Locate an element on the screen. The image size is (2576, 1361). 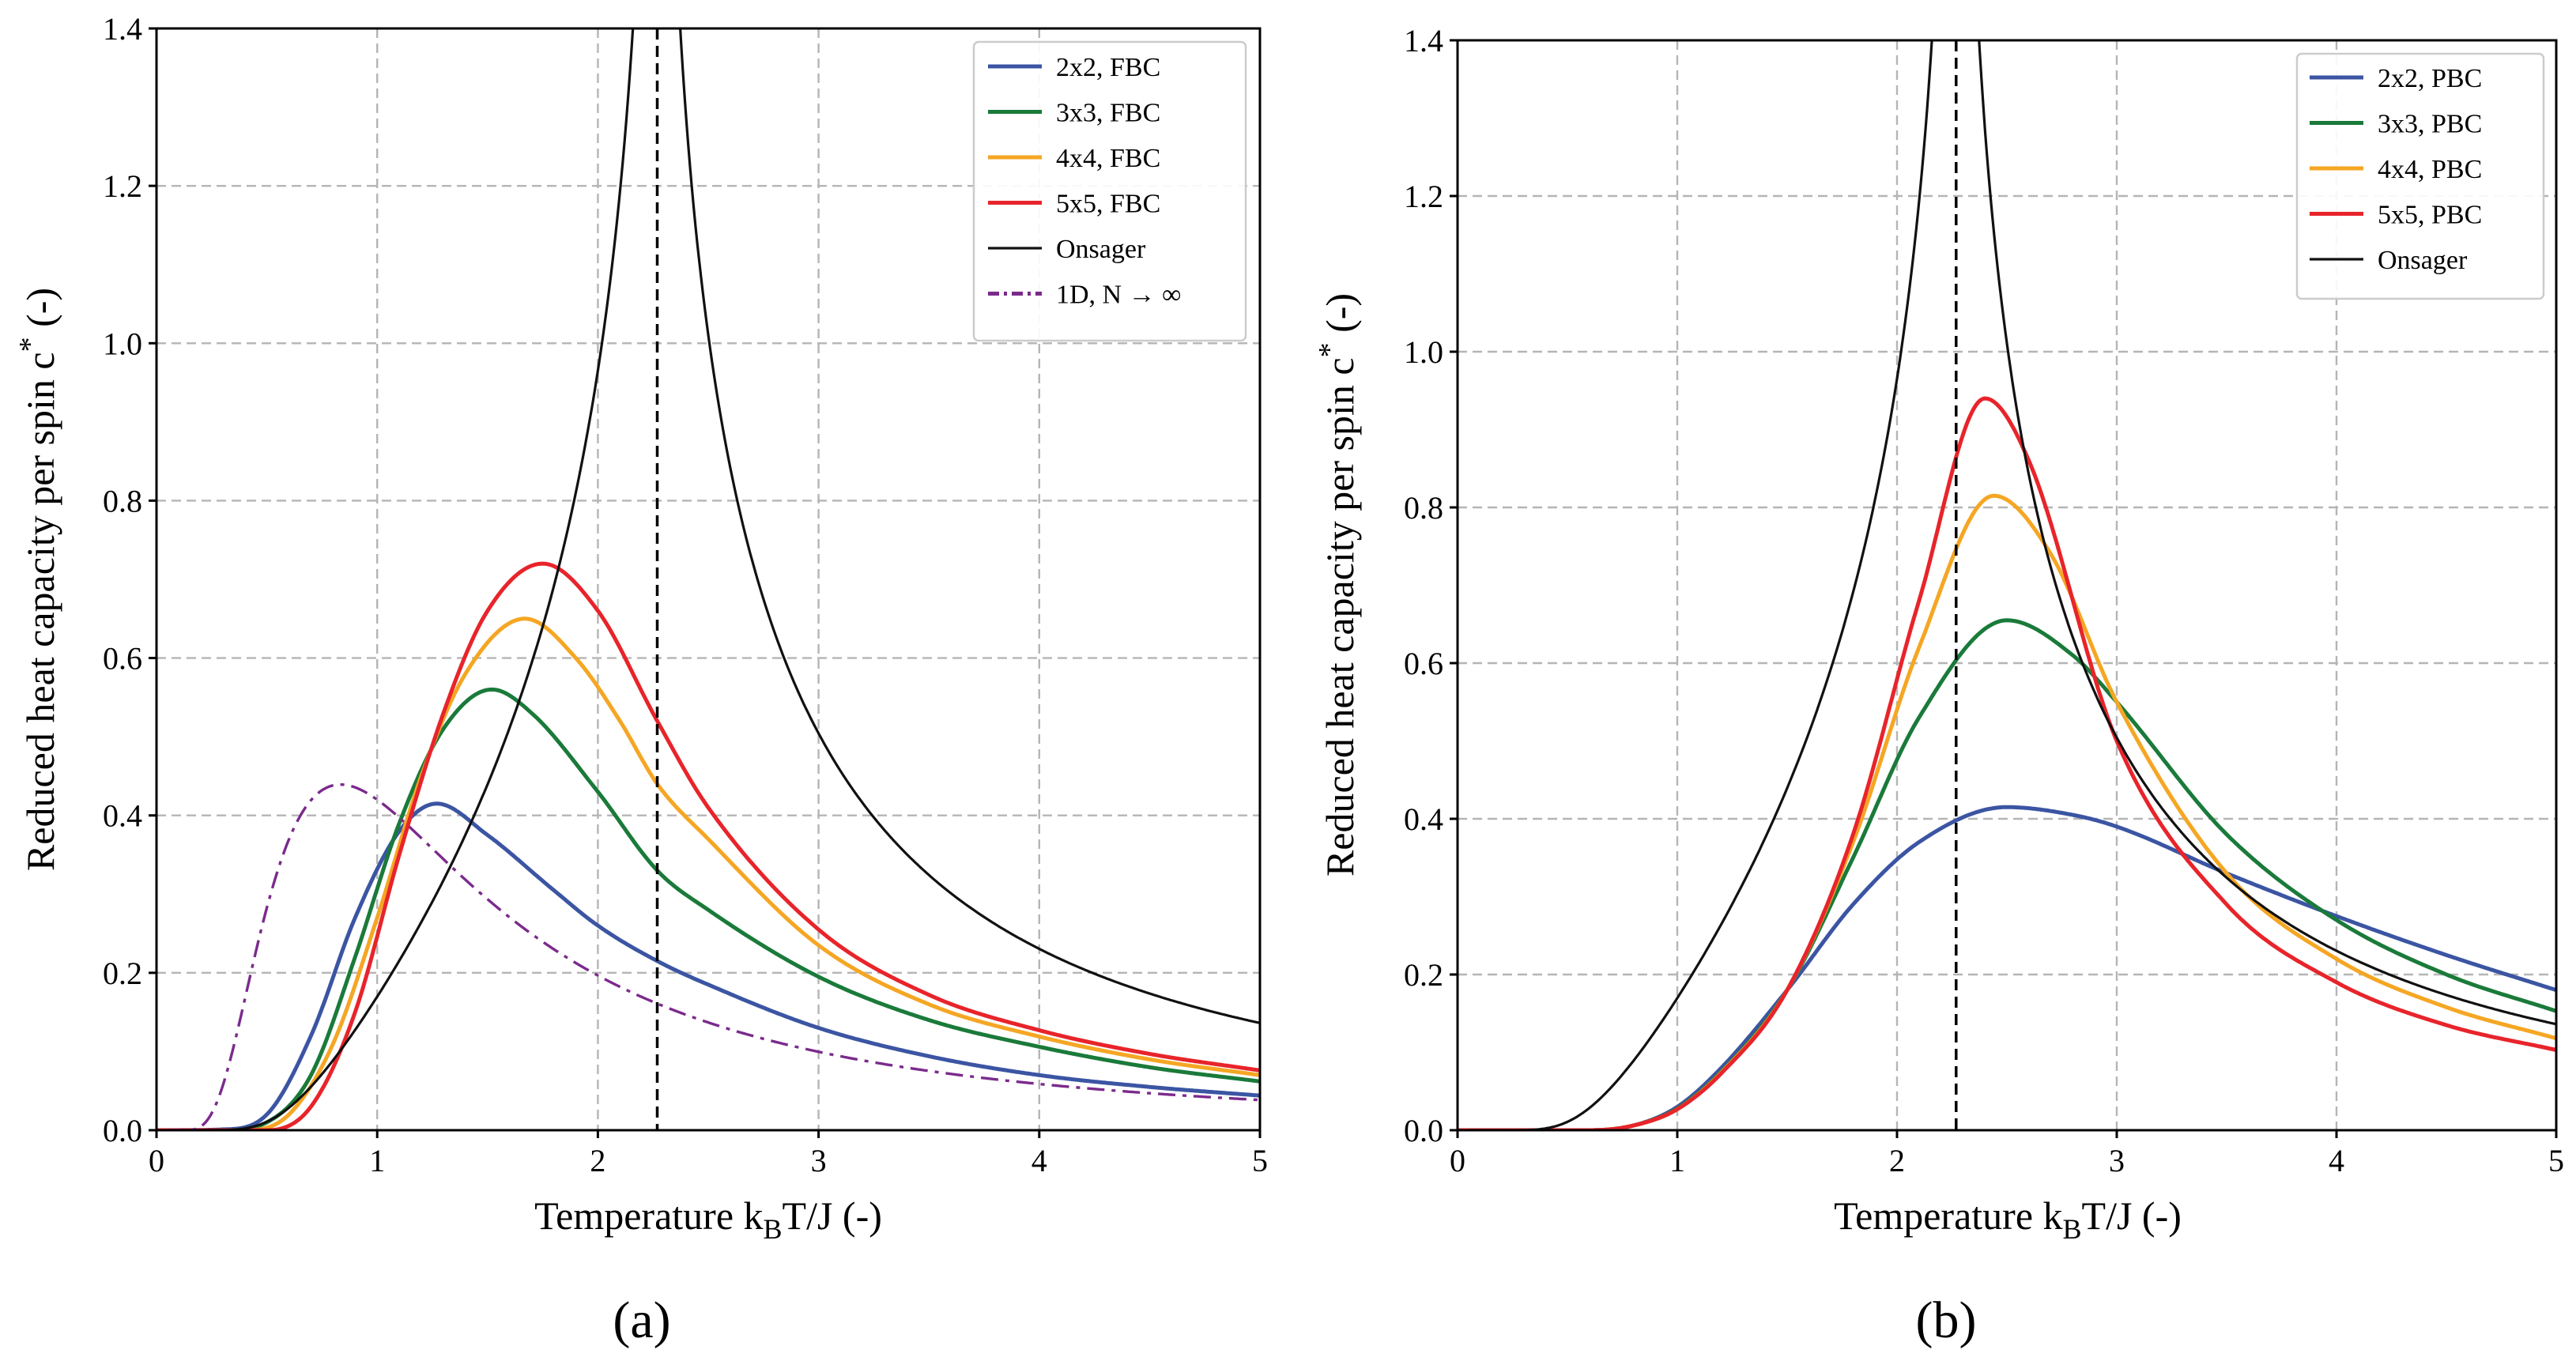
panel-a-y-axis-title: Reduced heat capacity per spin c* (-) is located at coordinates (37, 579).